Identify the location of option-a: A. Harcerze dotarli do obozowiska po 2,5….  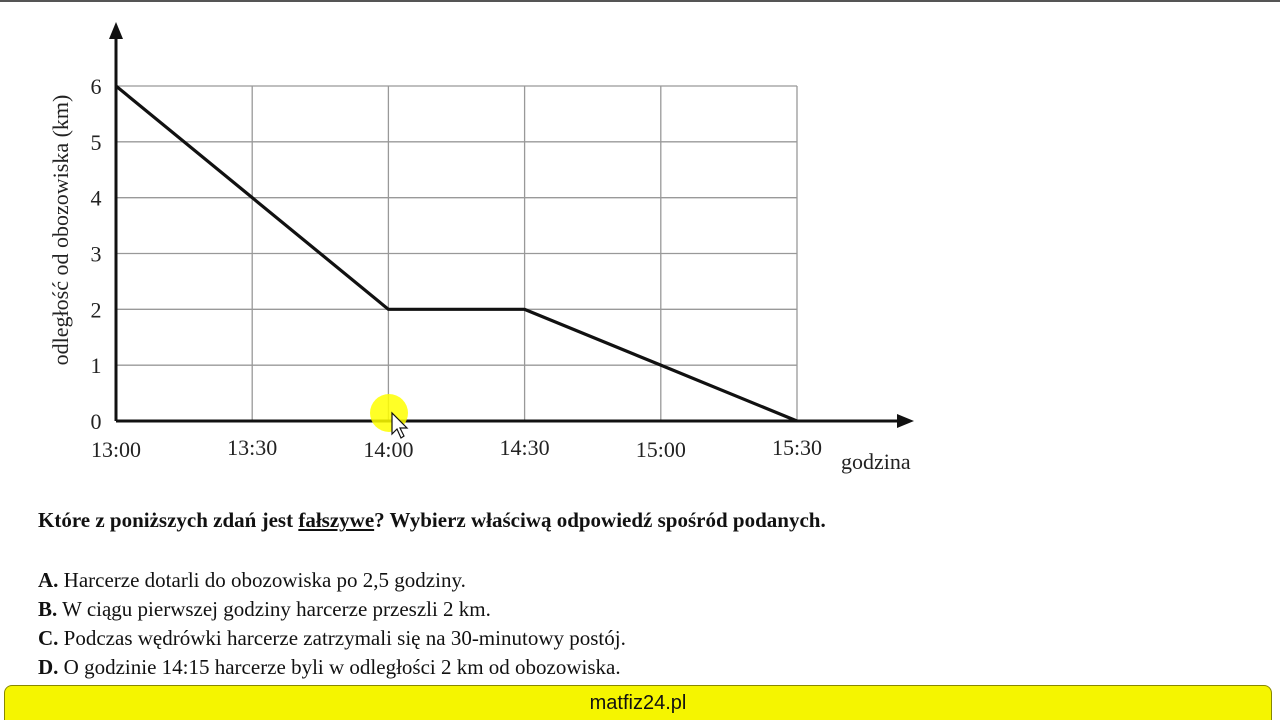
(648, 580).